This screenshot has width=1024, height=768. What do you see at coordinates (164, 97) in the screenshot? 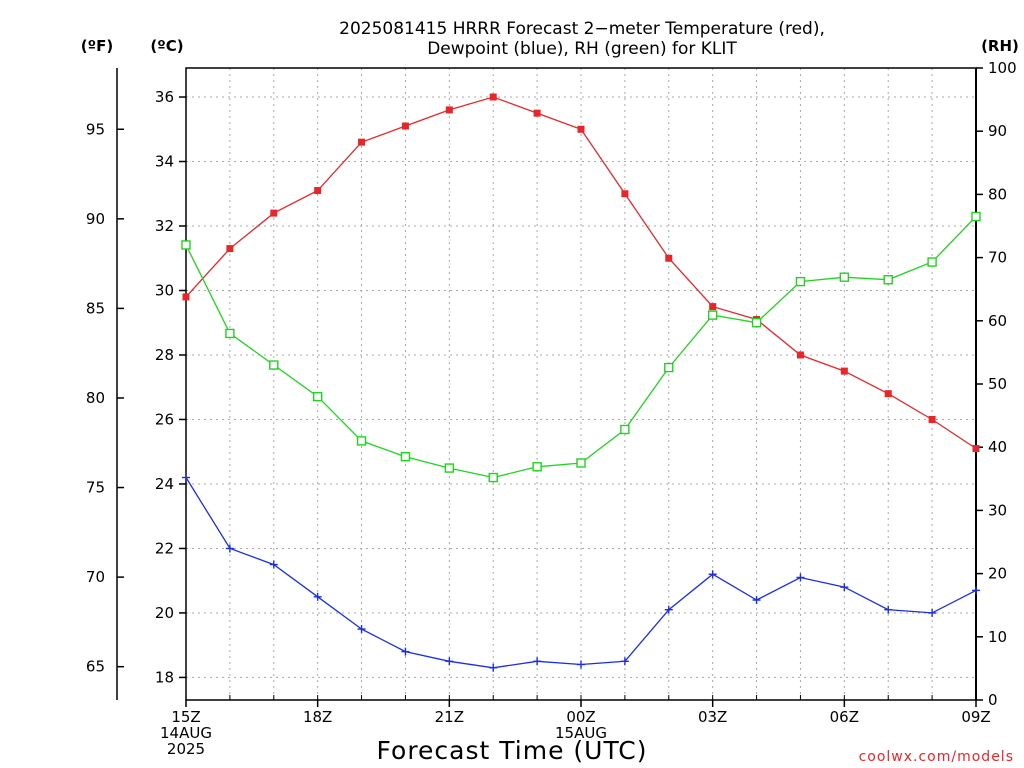
I see `celsius-tick-label: 36` at bounding box center [164, 97].